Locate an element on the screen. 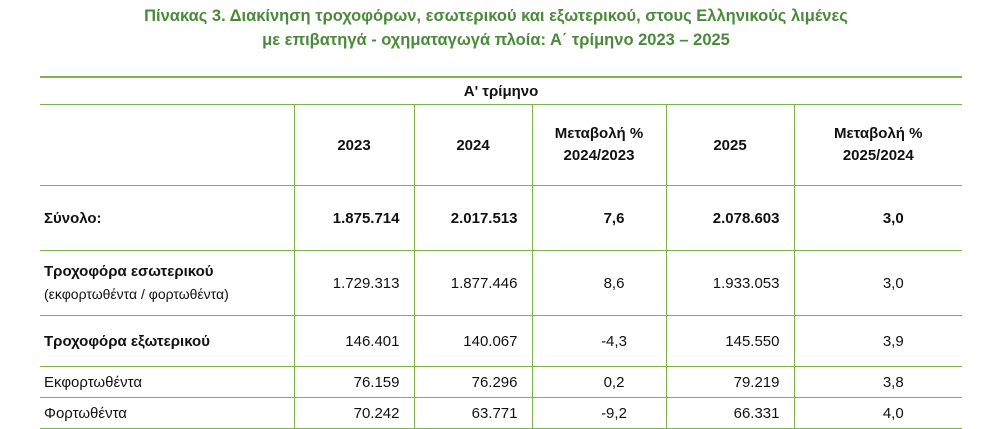 Image resolution: width=992 pixels, height=429 pixels. cell-2023: 146.401 is located at coordinates (353, 341).